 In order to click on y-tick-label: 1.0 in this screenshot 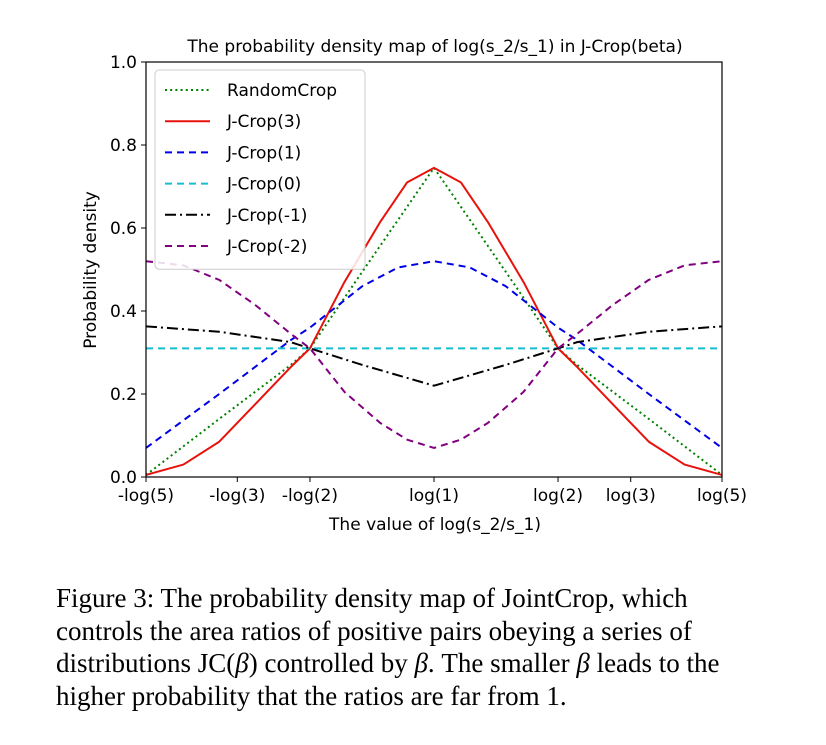, I will do `click(123, 63)`.